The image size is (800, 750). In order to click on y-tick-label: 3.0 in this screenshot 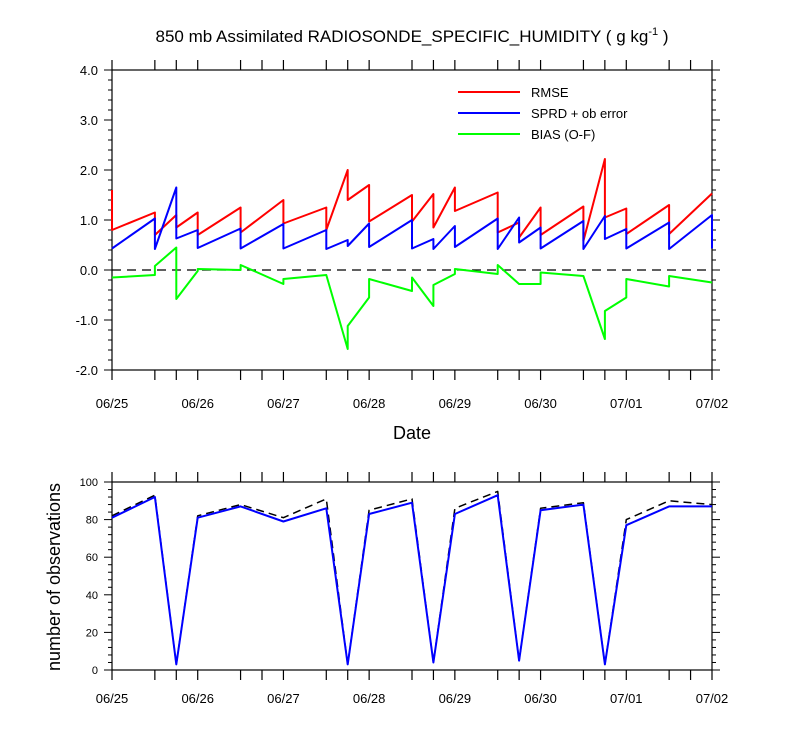, I will do `click(89, 120)`.